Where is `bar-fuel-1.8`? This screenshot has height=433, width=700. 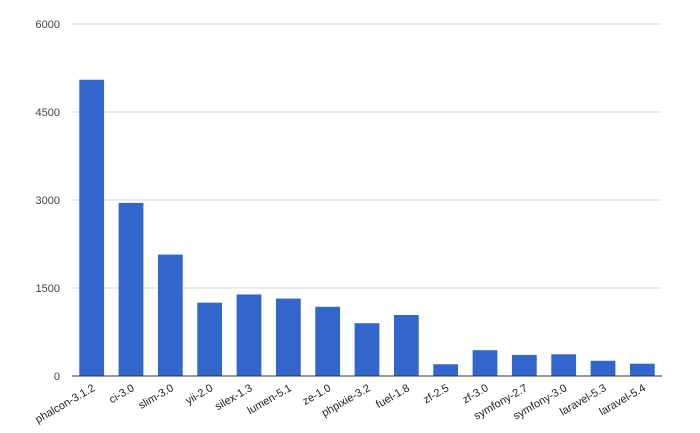 bar-fuel-1.8 is located at coordinates (406, 345).